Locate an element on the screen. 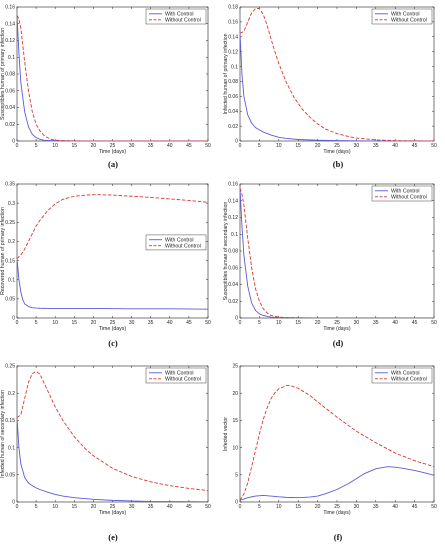  y-tick-label: 0.06 is located at coordinates (233, 268).